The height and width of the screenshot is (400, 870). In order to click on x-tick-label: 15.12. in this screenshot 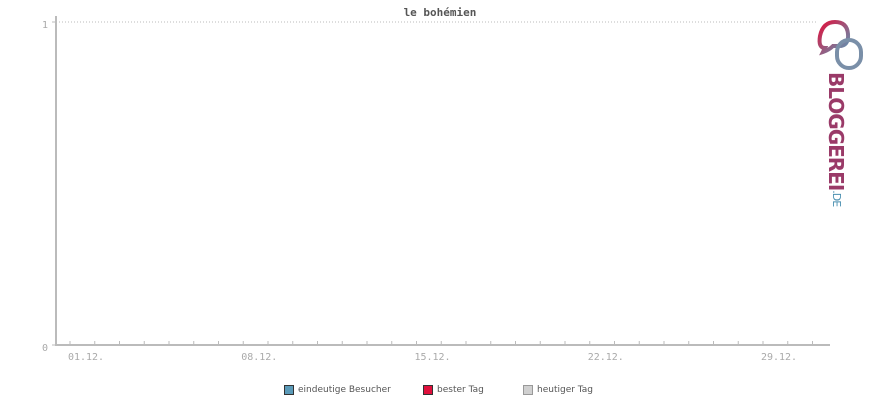, I will do `click(432, 357)`.